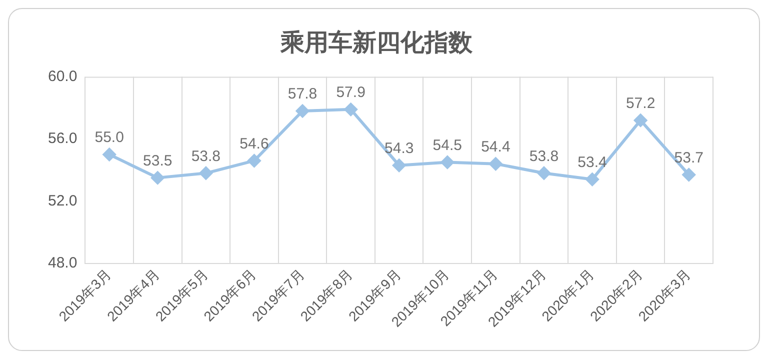 The height and width of the screenshot is (359, 768). What do you see at coordinates (303, 94) in the screenshot?
I see `data-label: 57.8` at bounding box center [303, 94].